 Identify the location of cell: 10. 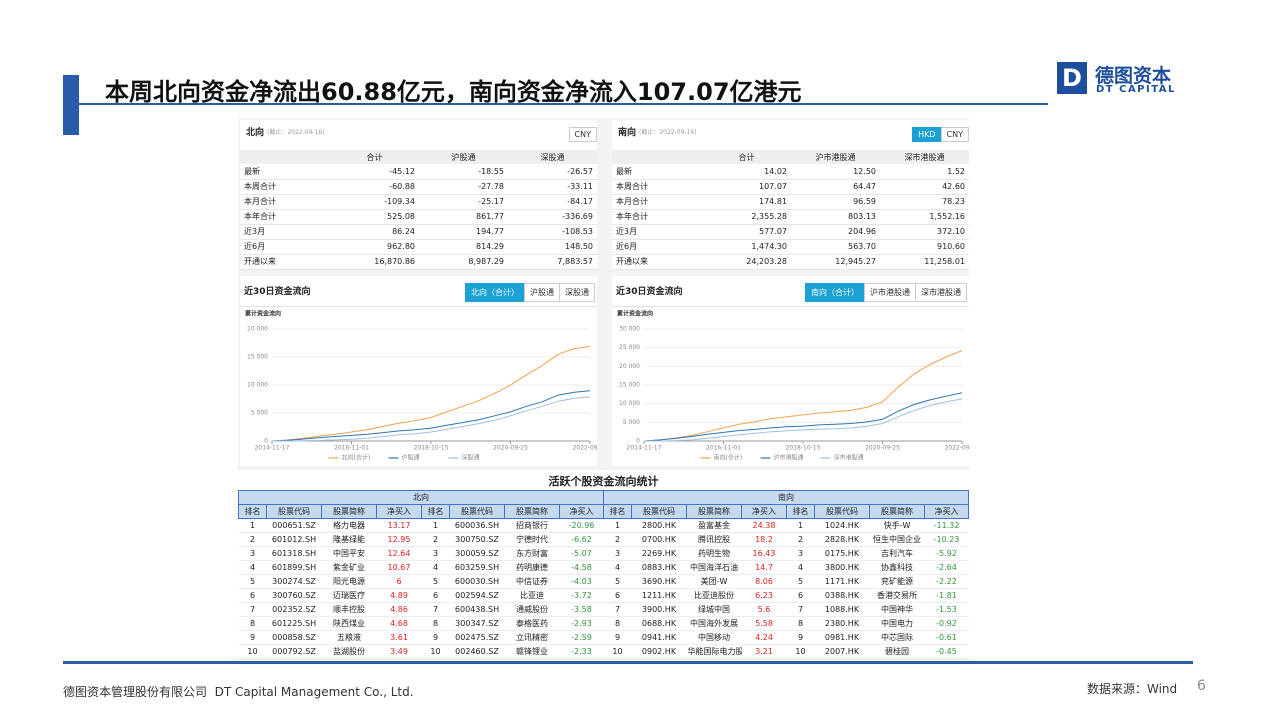
(435, 651).